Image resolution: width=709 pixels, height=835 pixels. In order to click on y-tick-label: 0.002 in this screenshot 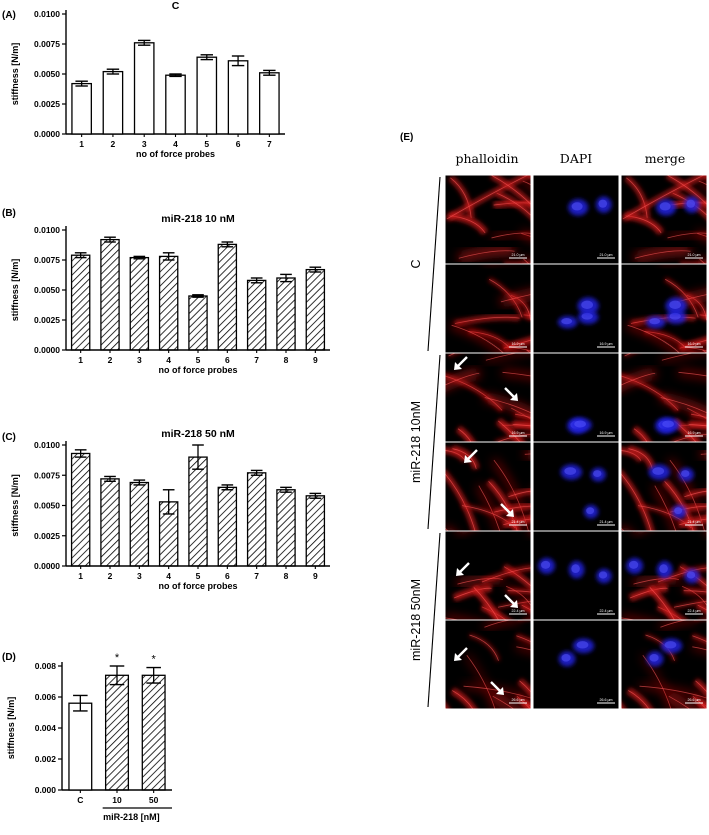, I will do `click(46, 759)`.